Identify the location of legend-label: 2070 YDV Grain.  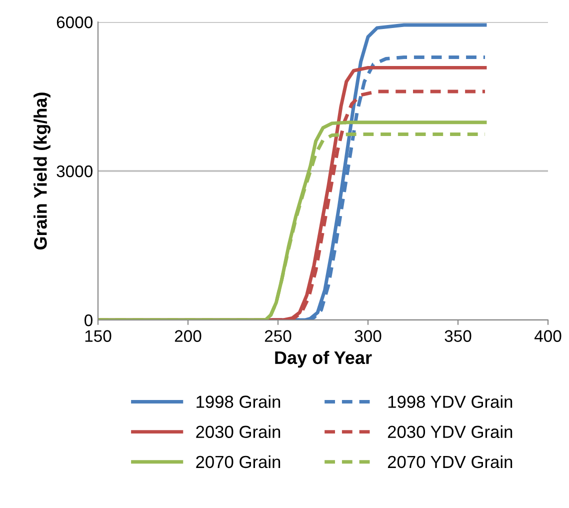
(450, 461).